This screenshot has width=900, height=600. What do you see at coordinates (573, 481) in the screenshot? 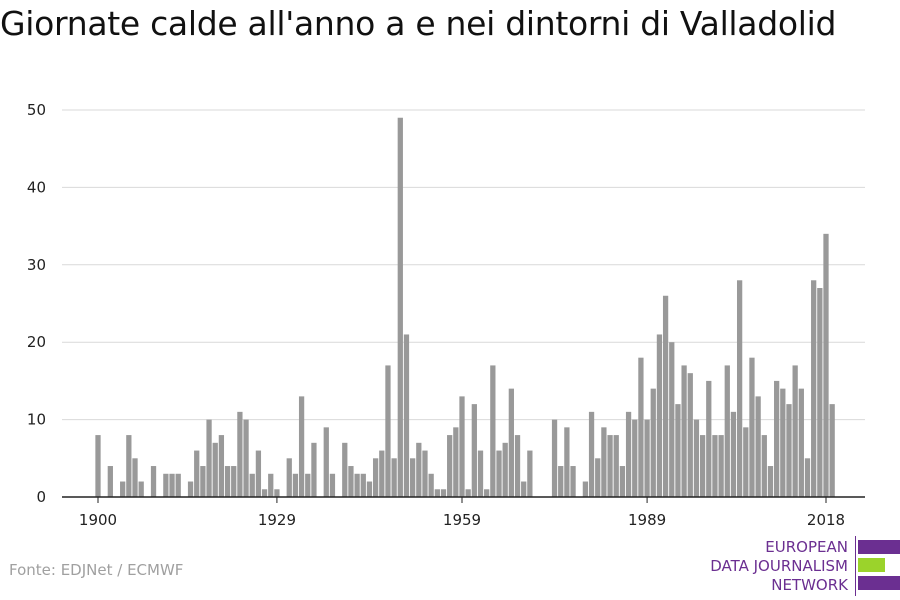
I see `bar-1977` at bounding box center [573, 481].